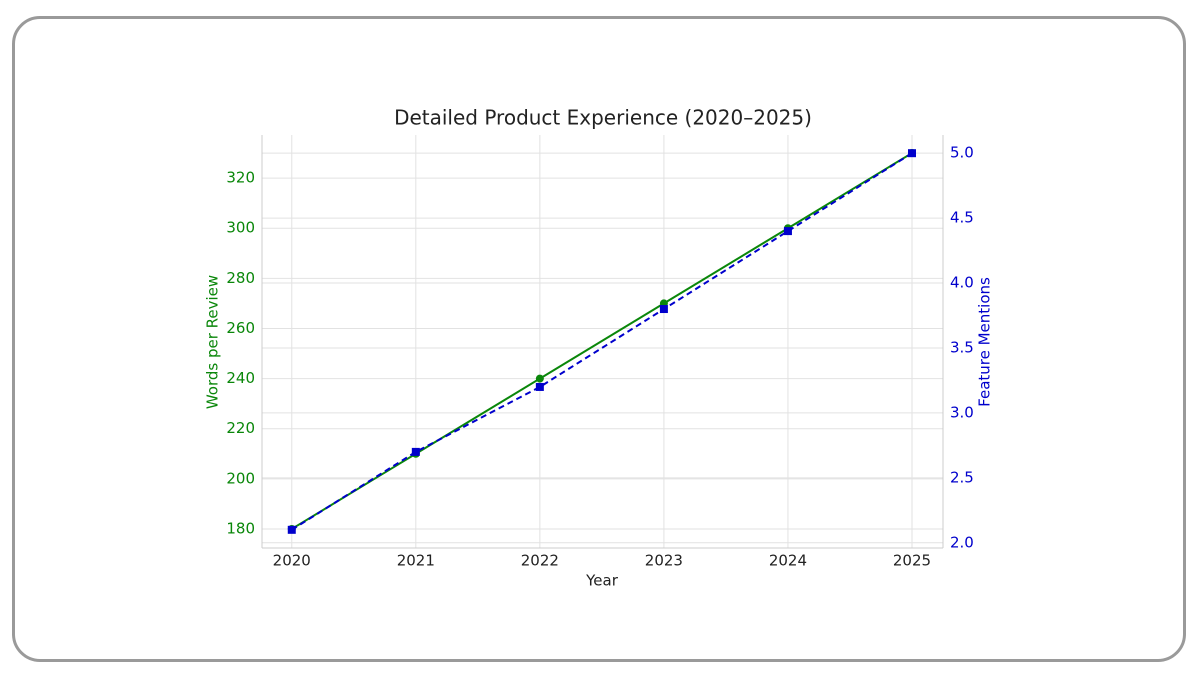  I want to click on y2-tick-label: 3.5, so click(962, 347).